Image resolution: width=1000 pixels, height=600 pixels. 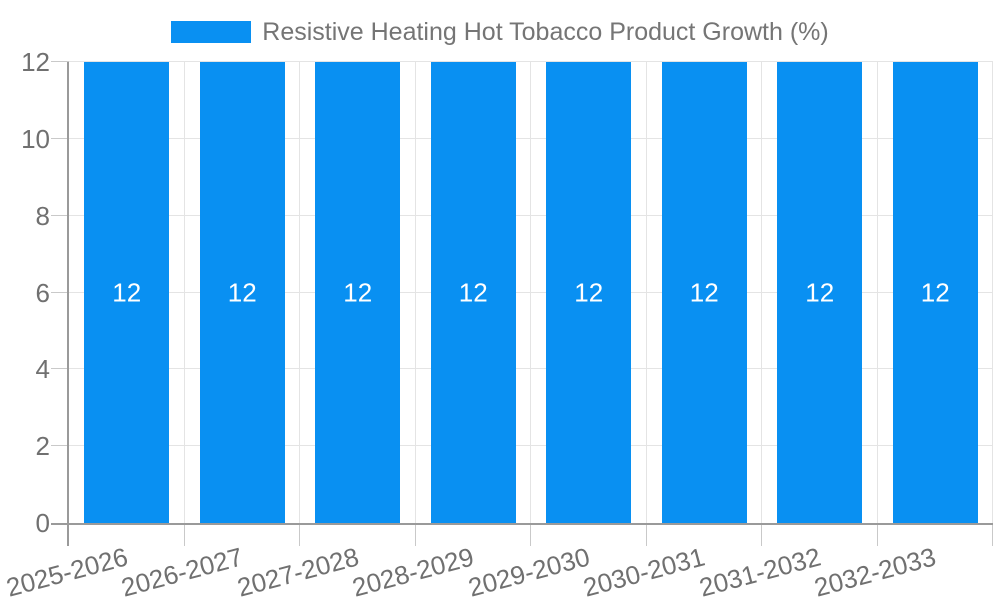 I want to click on y-tick-label: 10, so click(x=35, y=139).